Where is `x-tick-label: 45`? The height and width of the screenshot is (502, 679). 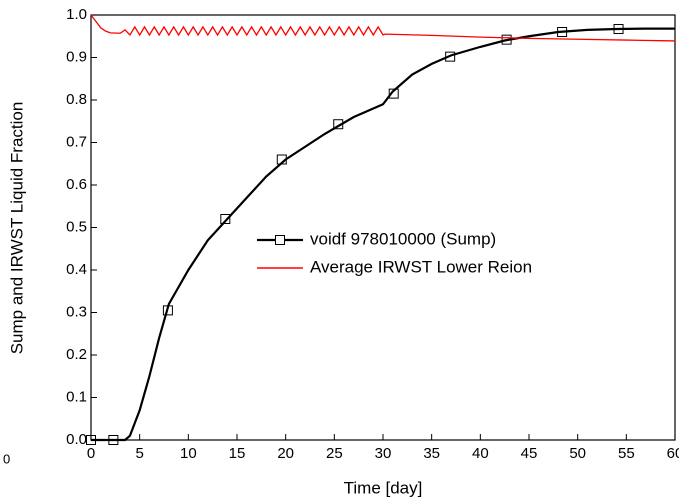 x-tick-label: 45 is located at coordinates (529, 453).